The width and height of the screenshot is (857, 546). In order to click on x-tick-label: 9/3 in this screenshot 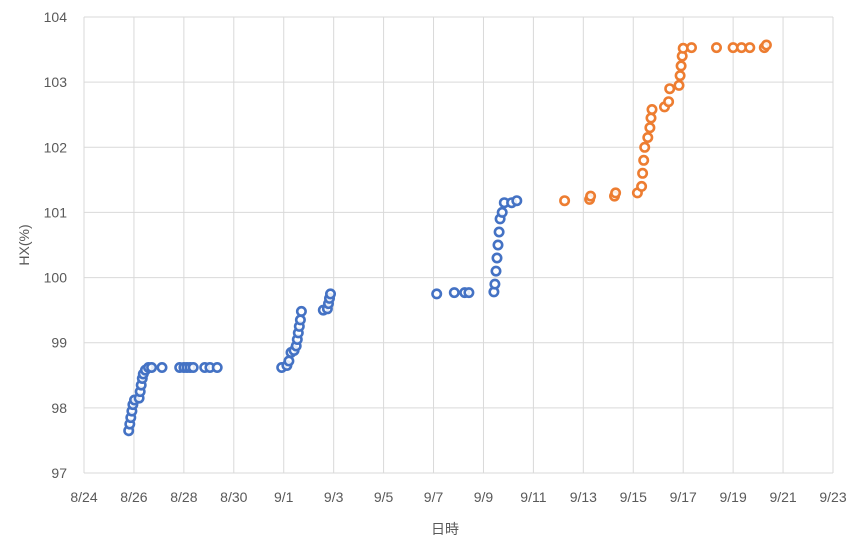, I will do `click(334, 497)`.